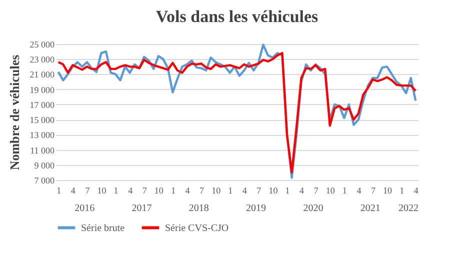 This screenshot has width=452, height=261. What do you see at coordinates (42, 75) in the screenshot?
I see `y-tick-label: 21 000` at bounding box center [42, 75].